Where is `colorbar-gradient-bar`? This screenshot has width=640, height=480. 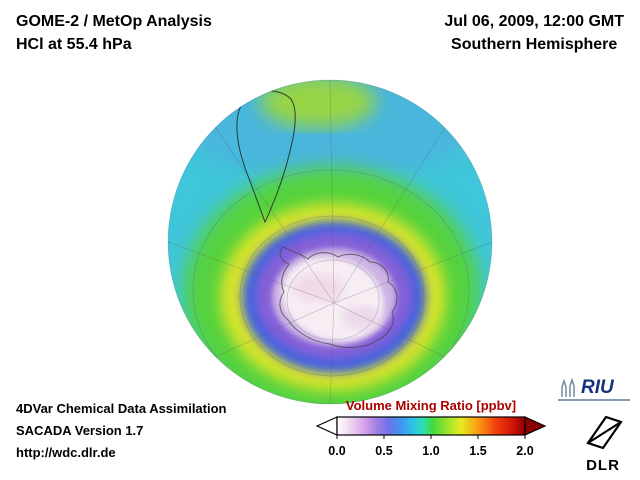
colorbar-gradient-bar is located at coordinates (431, 426).